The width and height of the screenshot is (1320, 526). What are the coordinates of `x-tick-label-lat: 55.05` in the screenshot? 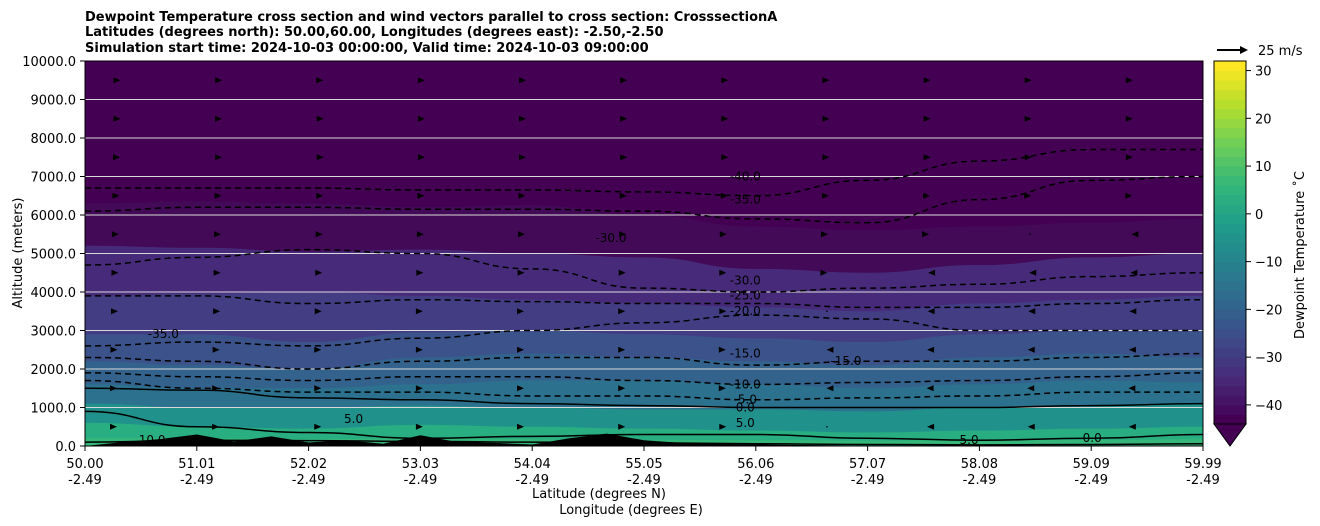 It's located at (643, 464).